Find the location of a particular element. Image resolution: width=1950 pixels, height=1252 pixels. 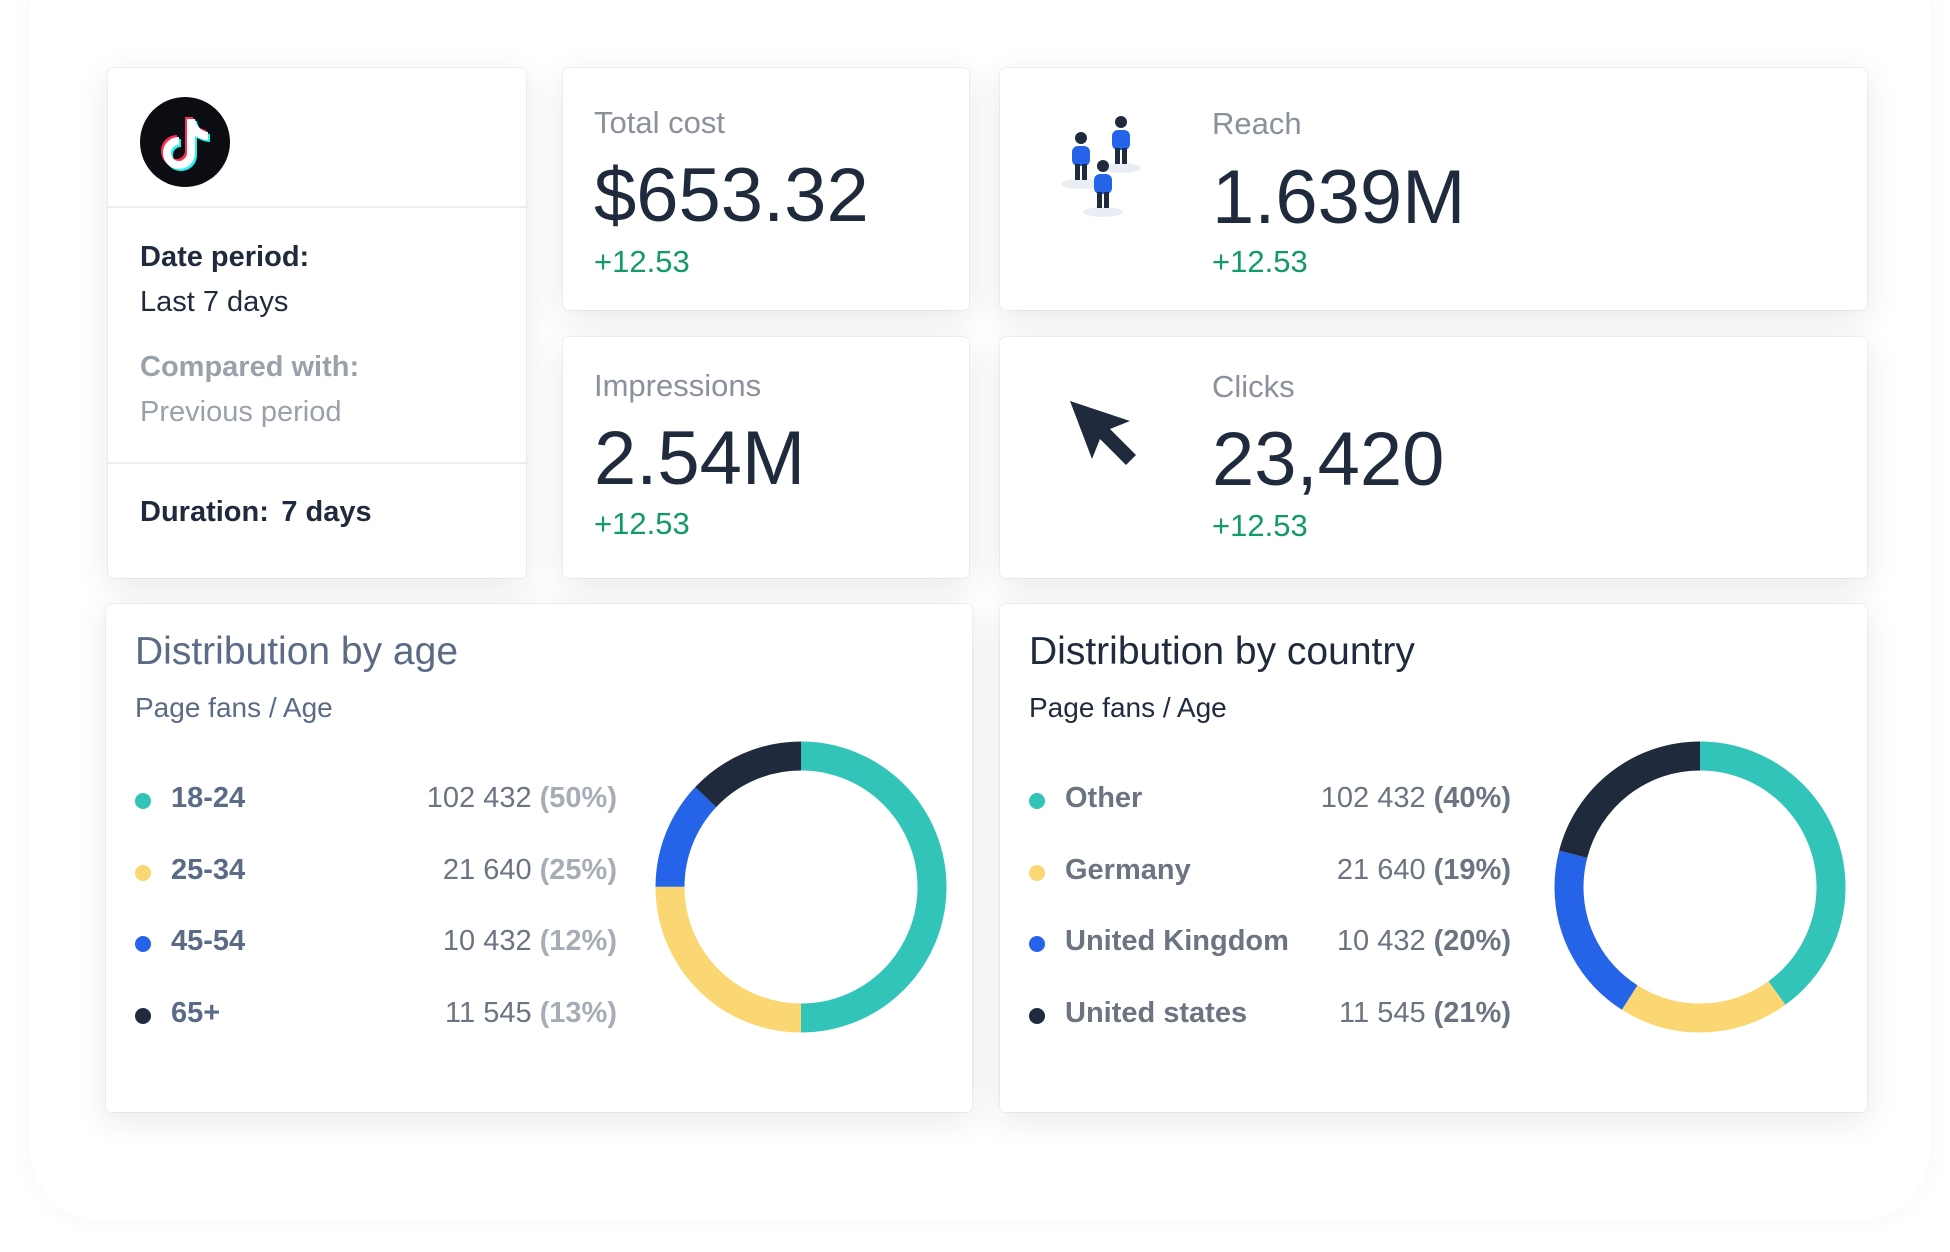

legend-value: 10 432 (12%) is located at coordinates (530, 941).